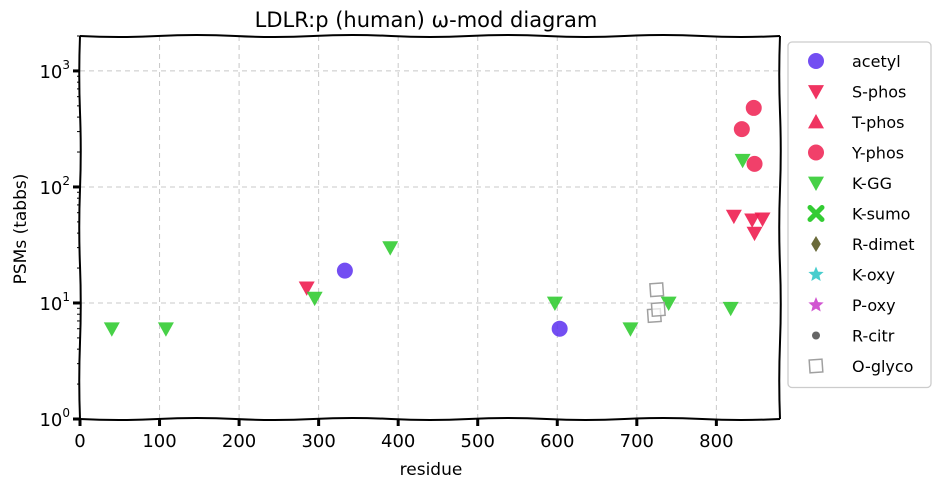 This screenshot has width=941, height=496. What do you see at coordinates (816, 273) in the screenshot?
I see `legend-marker-k-oxy` at bounding box center [816, 273].